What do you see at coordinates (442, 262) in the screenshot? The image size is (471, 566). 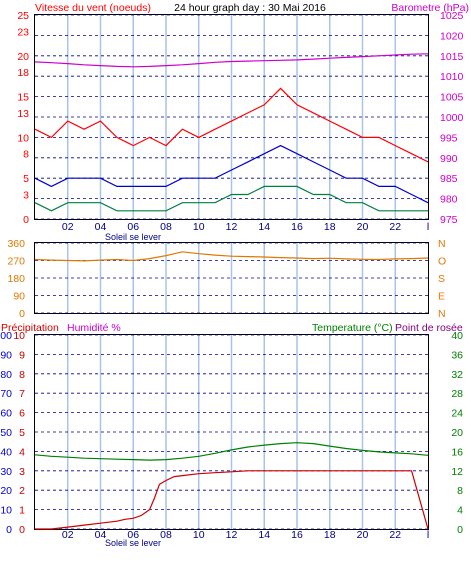 I see `compass-tick: O` at bounding box center [442, 262].